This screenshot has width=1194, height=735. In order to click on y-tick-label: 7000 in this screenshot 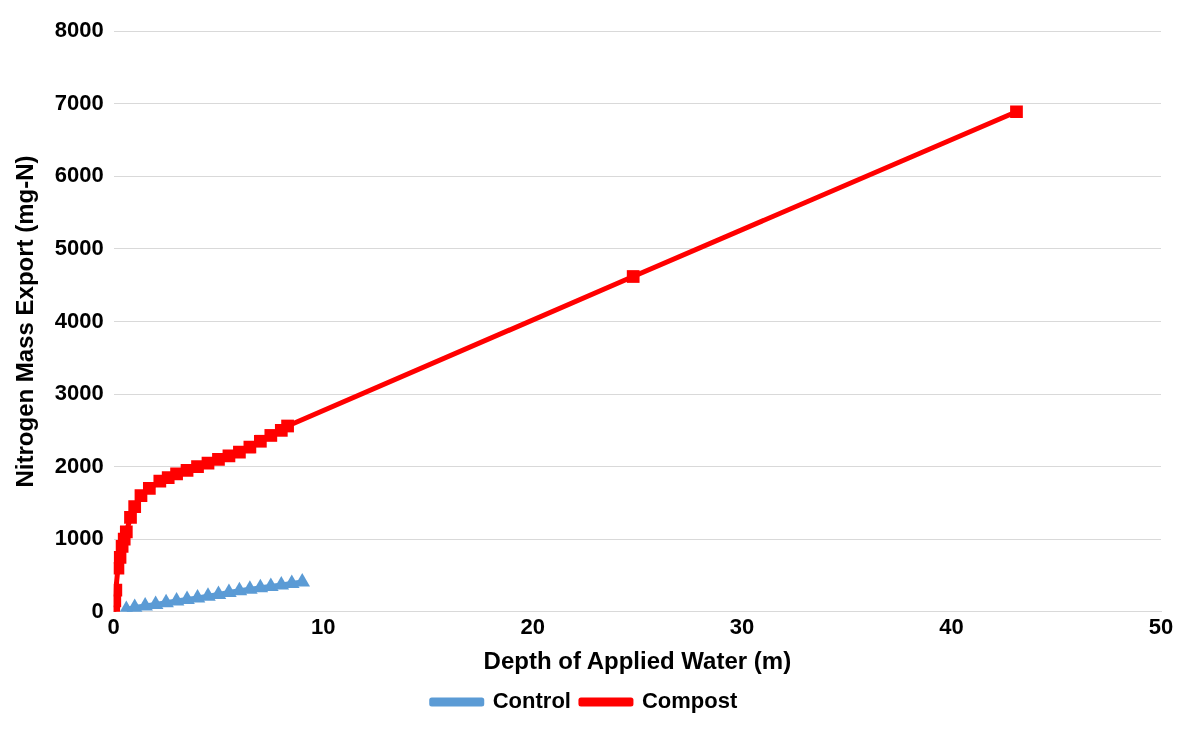, I will do `click(79, 102)`.